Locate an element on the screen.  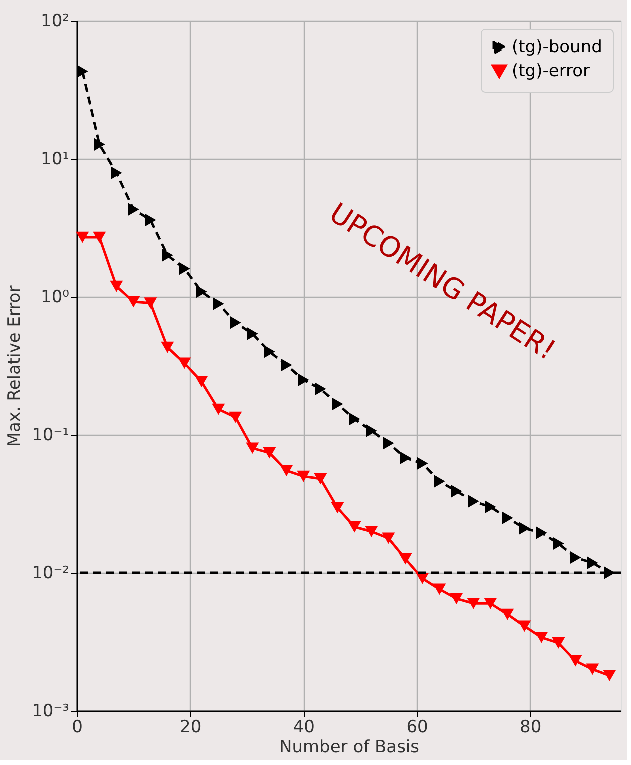
legend-label: (tg)-bound is located at coordinates (557, 48).